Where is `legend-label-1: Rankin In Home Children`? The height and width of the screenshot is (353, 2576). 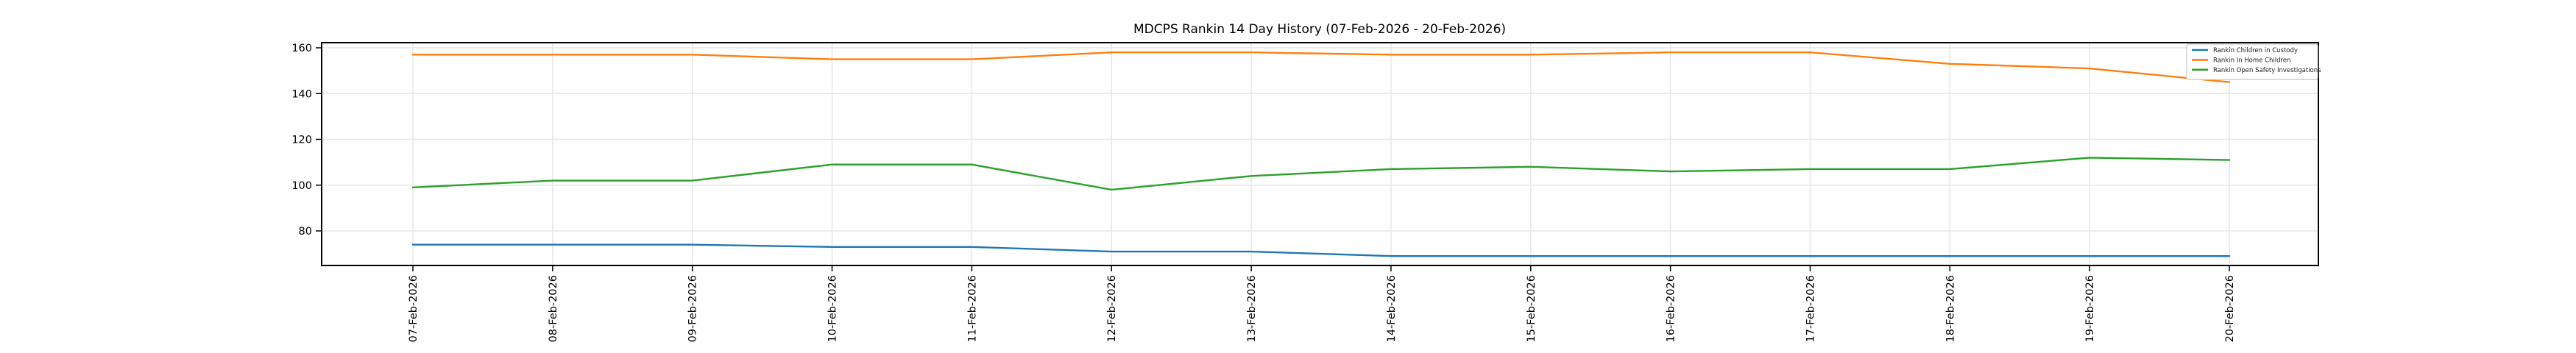 legend-label-1: Rankin In Home Children is located at coordinates (2251, 61).